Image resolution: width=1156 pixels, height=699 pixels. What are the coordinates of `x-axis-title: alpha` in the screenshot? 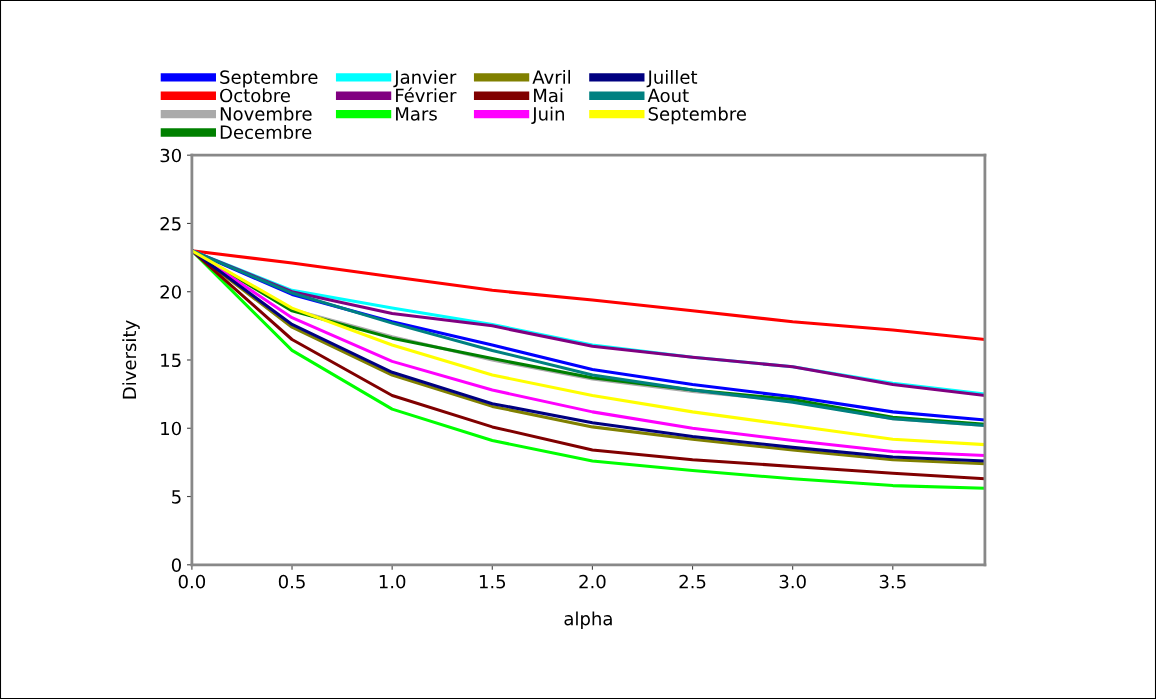 It's located at (588, 620).